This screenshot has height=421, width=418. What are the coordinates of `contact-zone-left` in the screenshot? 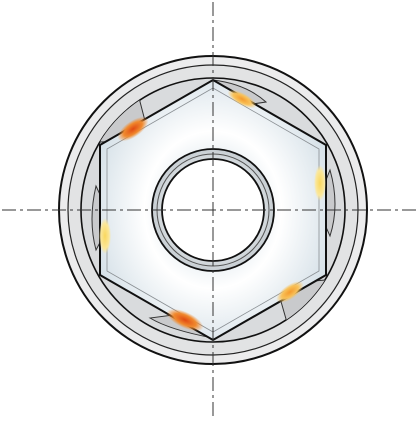 It's located at (105, 236).